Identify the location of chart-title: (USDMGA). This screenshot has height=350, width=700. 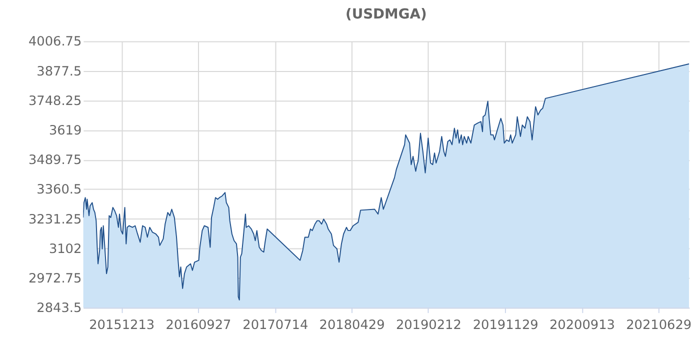
(386, 14).